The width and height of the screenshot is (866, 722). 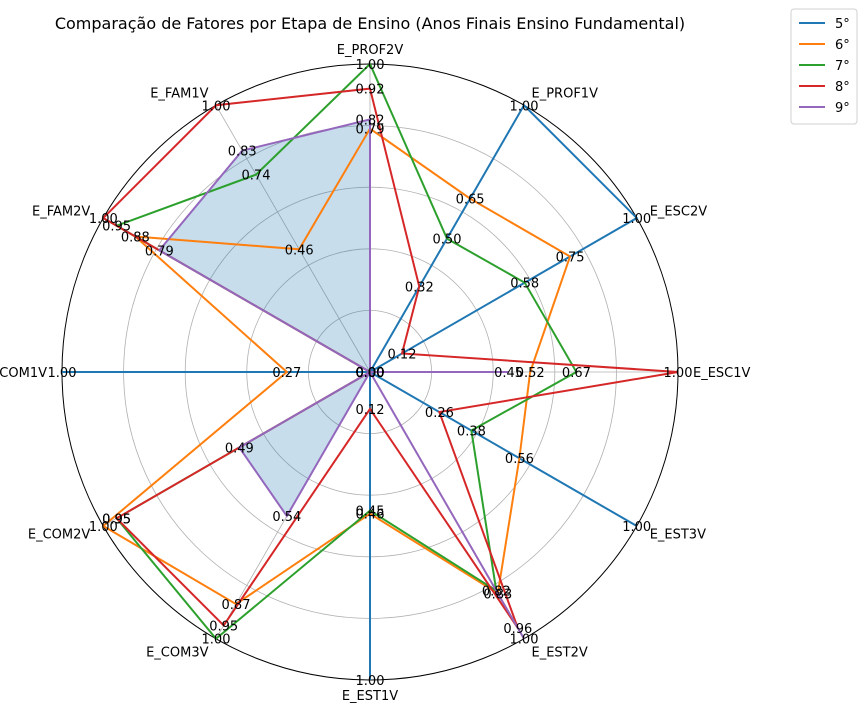 What do you see at coordinates (236, 605) in the screenshot?
I see `data-label: 0.87` at bounding box center [236, 605].